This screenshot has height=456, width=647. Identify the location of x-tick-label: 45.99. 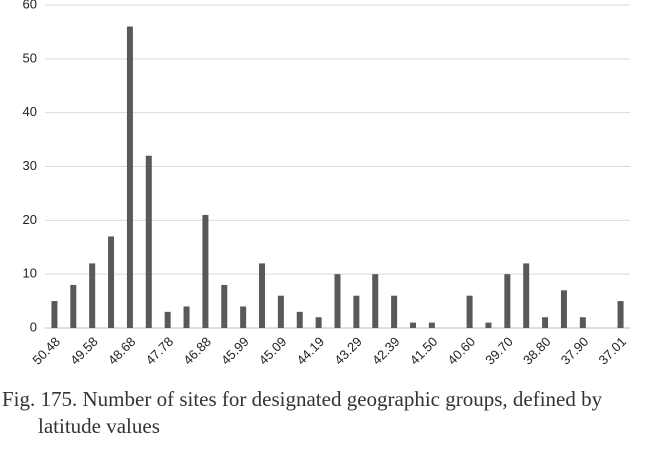
(235, 351).